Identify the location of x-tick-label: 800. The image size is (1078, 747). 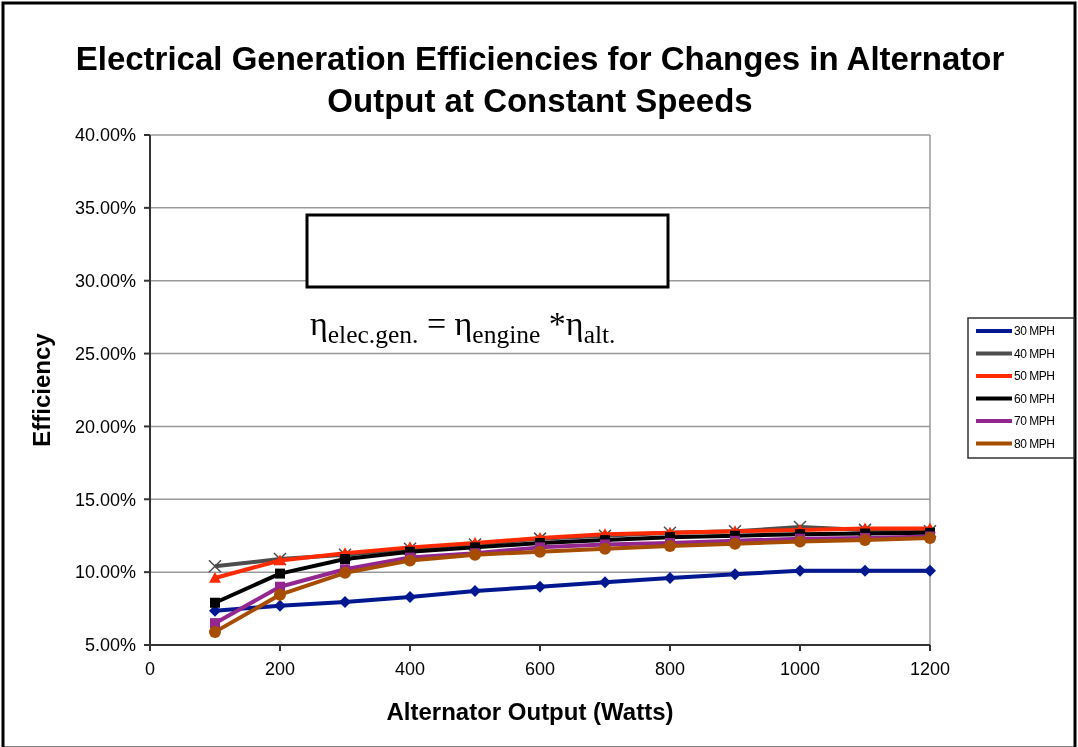
(670, 669).